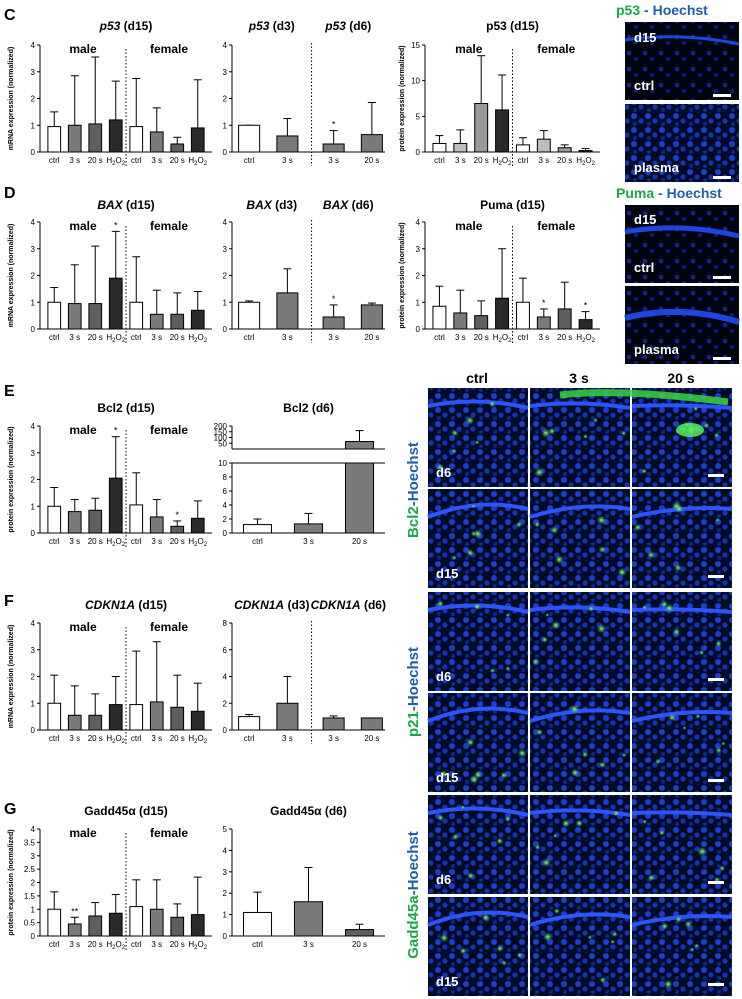 Image resolution: width=742 pixels, height=999 pixels. I want to click on stain-label-bcl2: Bcl2-Hoechst, so click(413, 490).